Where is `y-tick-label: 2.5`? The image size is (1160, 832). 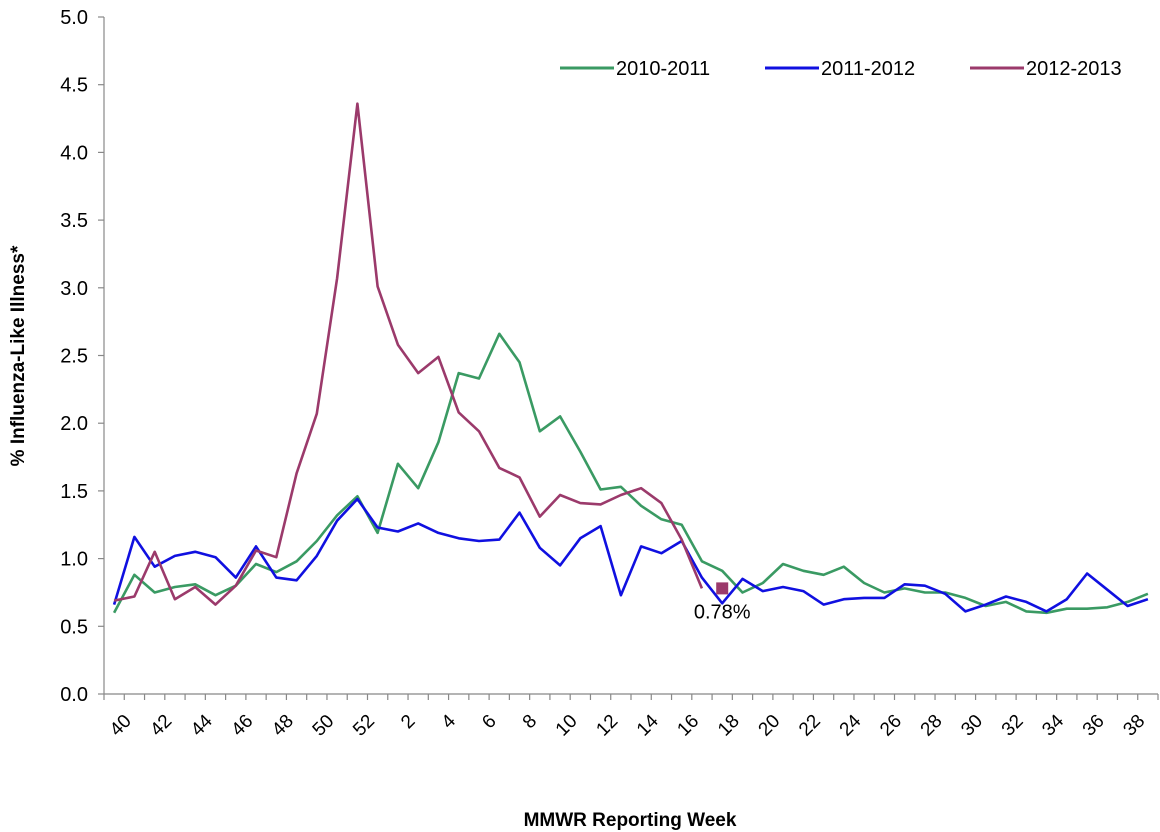 y-tick-label: 2.5 is located at coordinates (74, 357).